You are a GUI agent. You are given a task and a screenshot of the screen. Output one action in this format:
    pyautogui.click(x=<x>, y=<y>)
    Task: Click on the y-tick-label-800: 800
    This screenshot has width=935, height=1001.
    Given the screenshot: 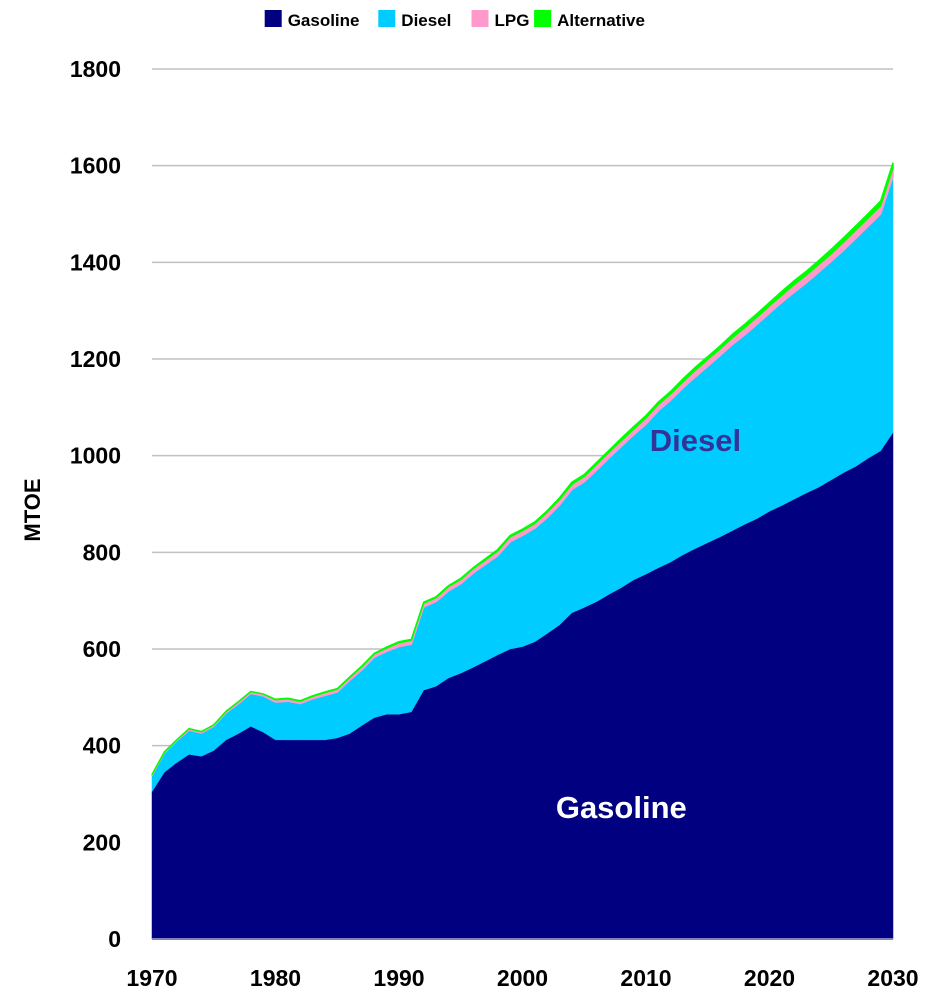 What is the action you would take?
    pyautogui.click(x=102, y=552)
    